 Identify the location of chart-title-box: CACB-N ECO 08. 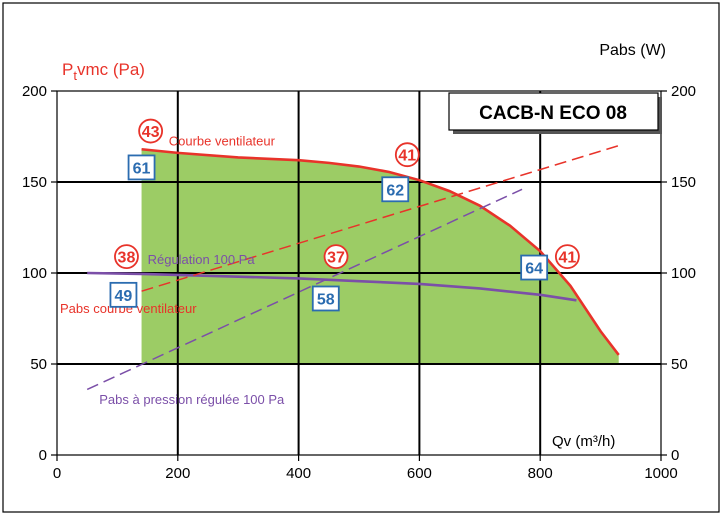
(555, 113).